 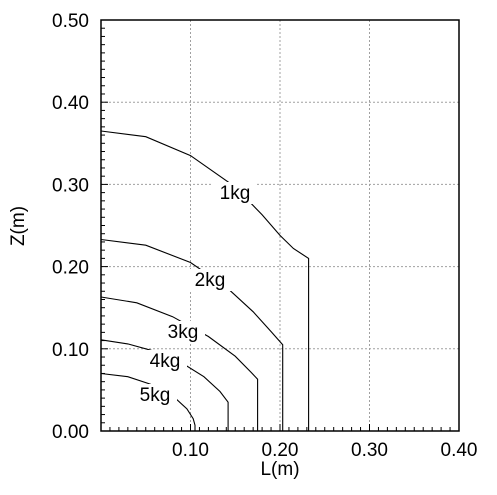 I want to click on contour-label-4kg: 4kg, so click(x=165, y=361).